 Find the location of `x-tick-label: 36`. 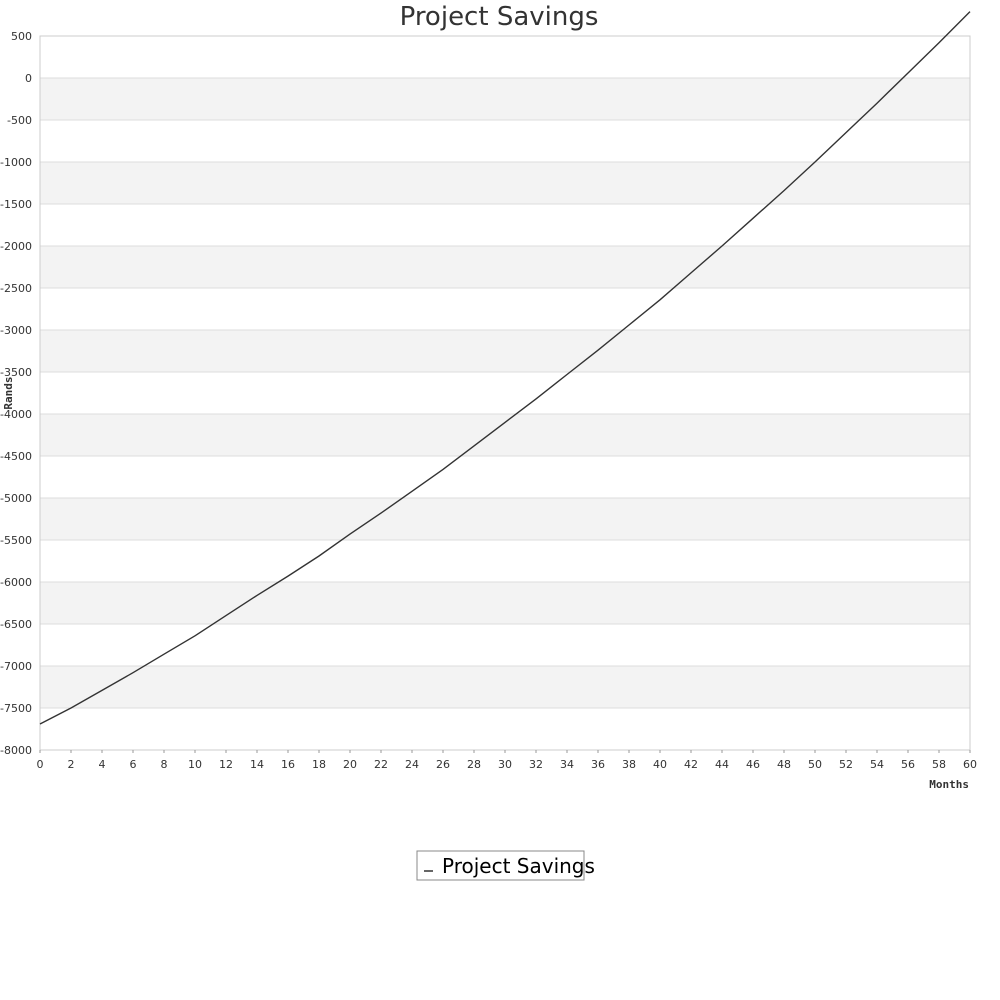

x-tick-label: 36 is located at coordinates (598, 764).